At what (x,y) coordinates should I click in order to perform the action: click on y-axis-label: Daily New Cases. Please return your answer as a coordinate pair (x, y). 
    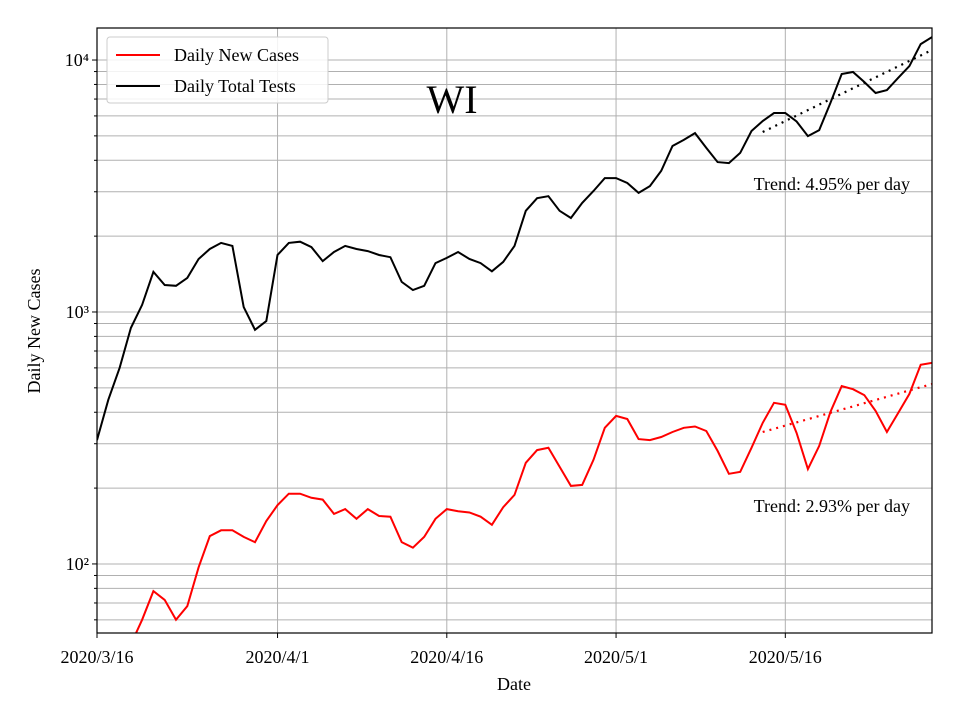
    Looking at the image, I should click on (34, 331).